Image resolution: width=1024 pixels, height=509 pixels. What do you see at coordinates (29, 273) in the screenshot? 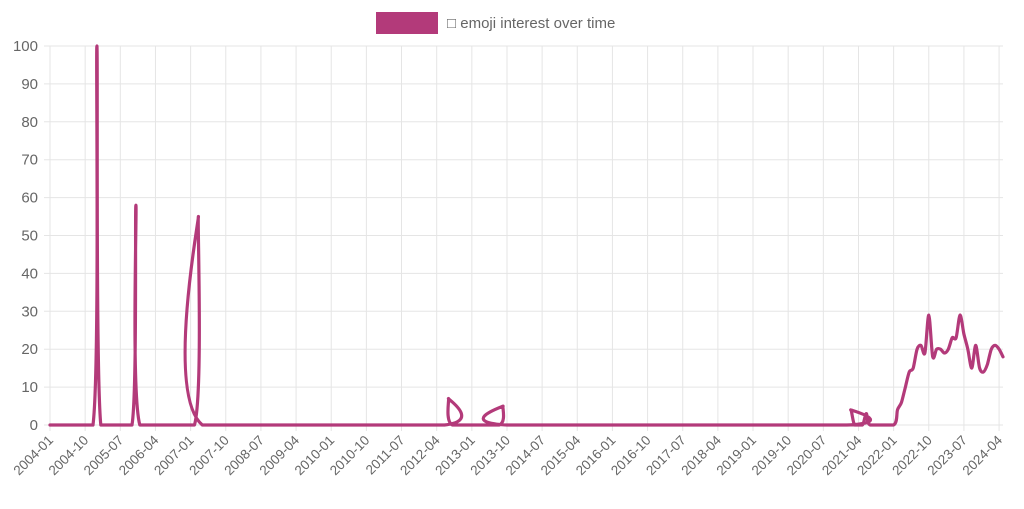
I see `y-tick-label: 40` at bounding box center [29, 273].